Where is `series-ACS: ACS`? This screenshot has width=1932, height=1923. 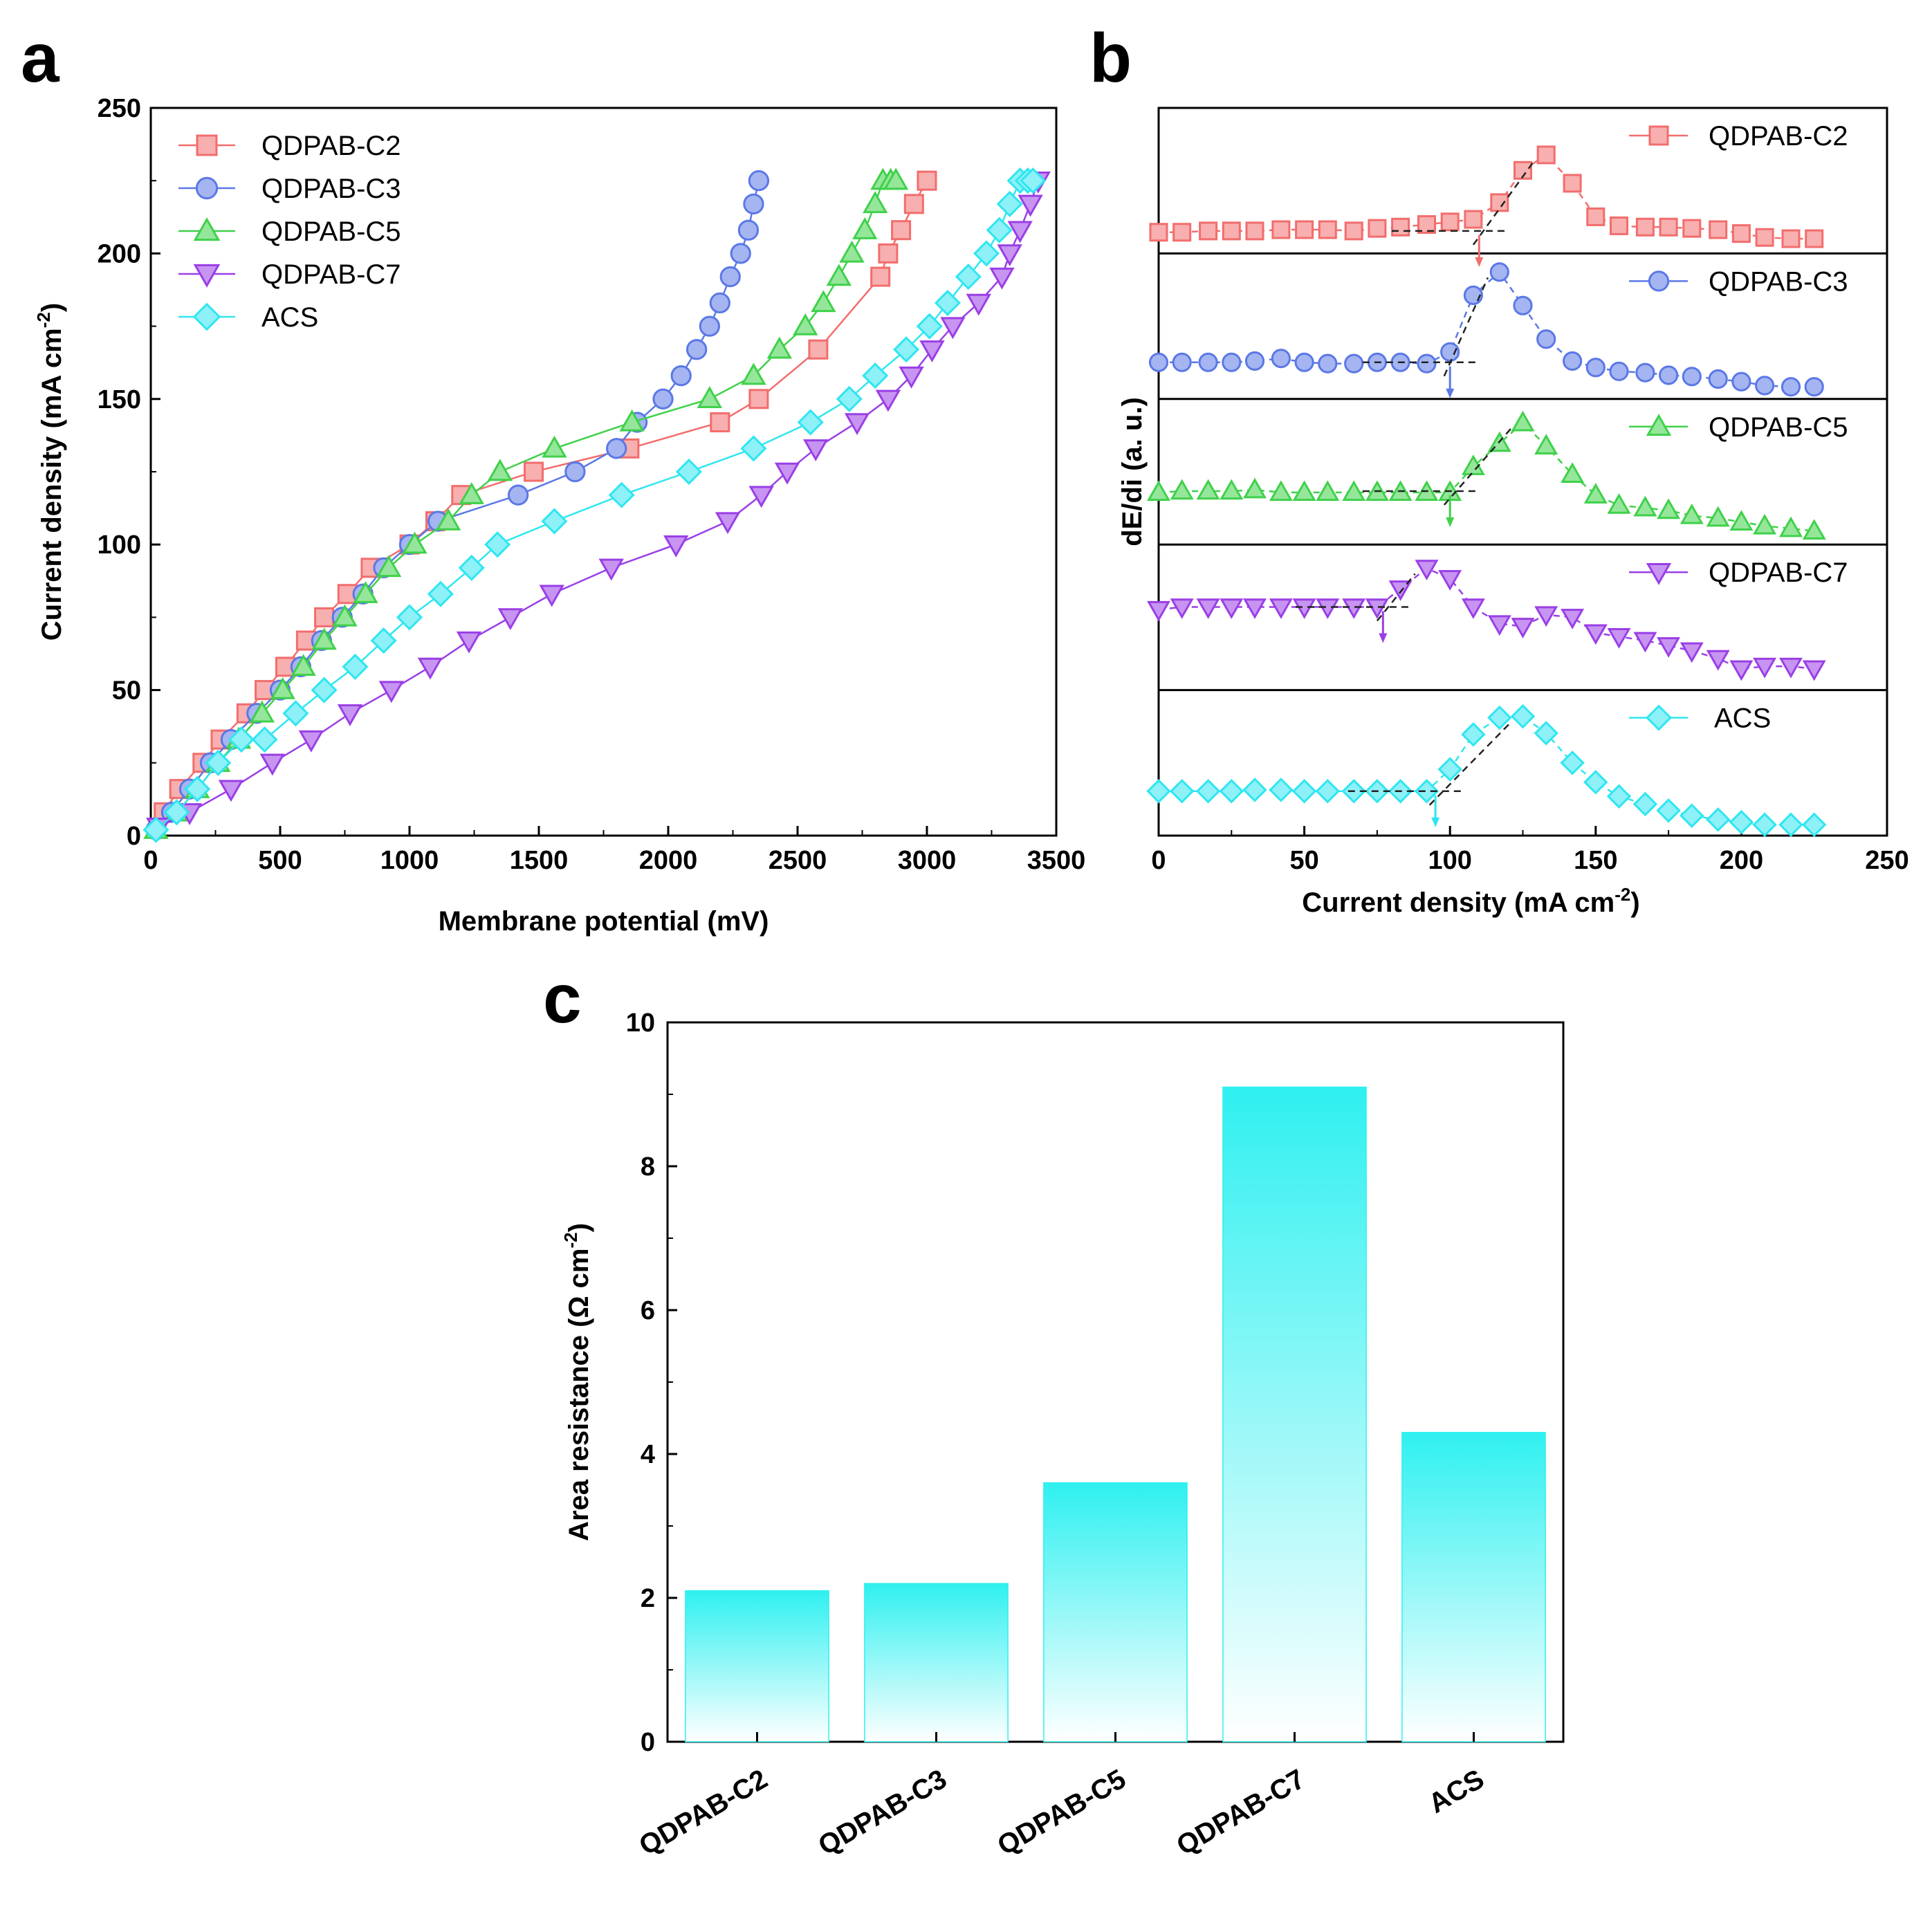 series-ACS: ACS is located at coordinates (1486, 770).